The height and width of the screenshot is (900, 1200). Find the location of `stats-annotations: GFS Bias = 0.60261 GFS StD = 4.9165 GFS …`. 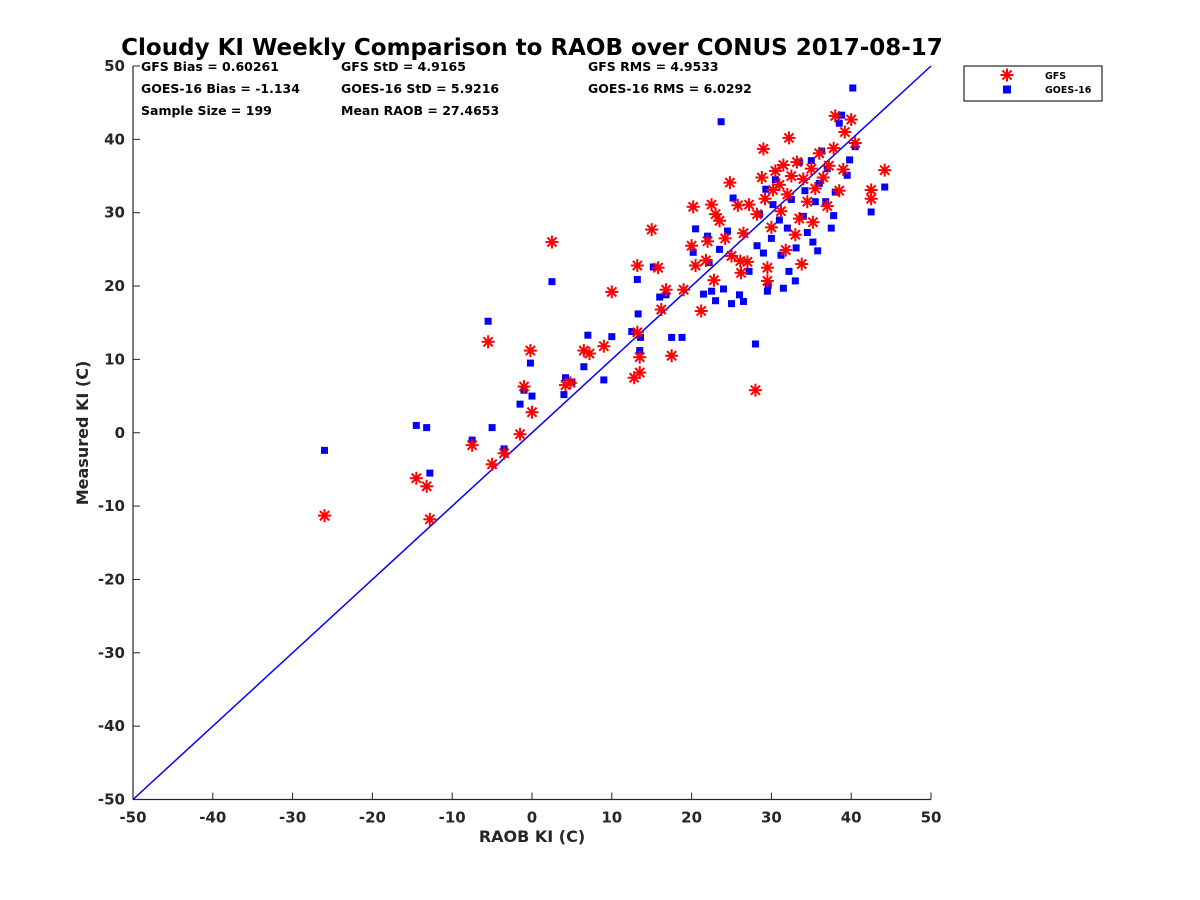

stats-annotations: GFS Bias = 0.60261 GFS StD = 4.9165 GFS … is located at coordinates (446, 88).